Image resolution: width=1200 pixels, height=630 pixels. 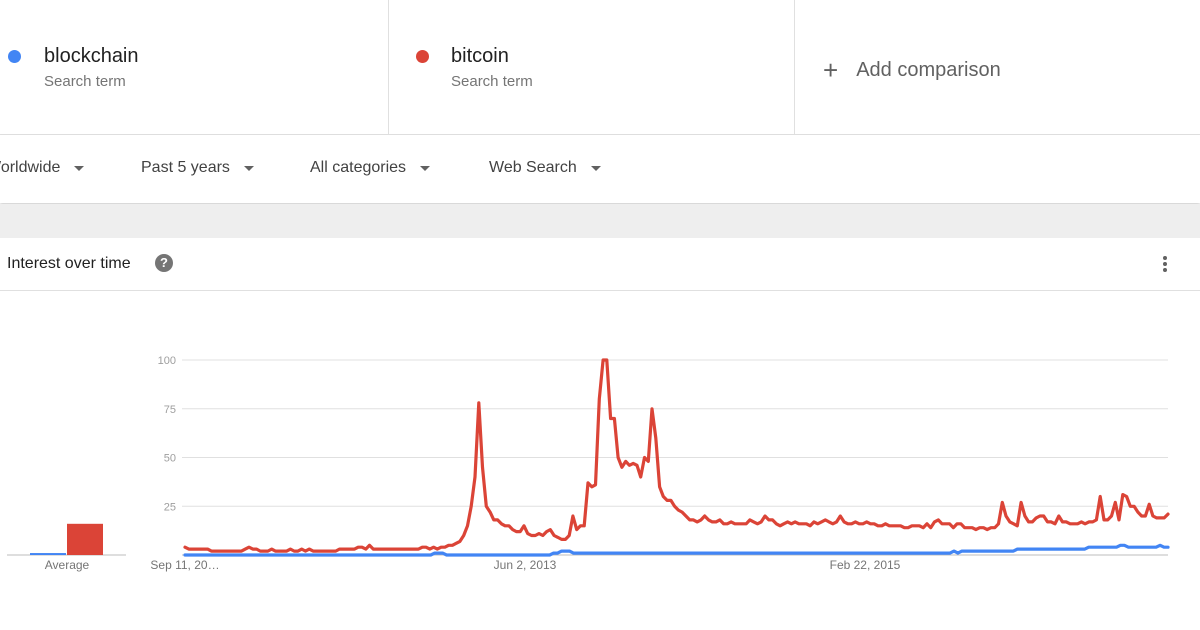 I want to click on y-tick-label: 25, so click(x=170, y=507).